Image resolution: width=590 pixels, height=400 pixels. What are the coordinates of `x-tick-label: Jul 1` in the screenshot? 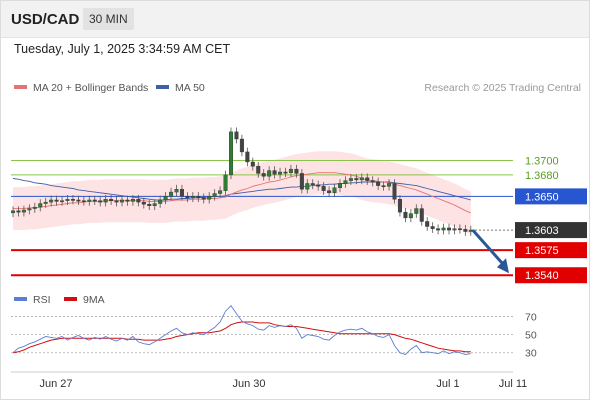 It's located at (447, 384).